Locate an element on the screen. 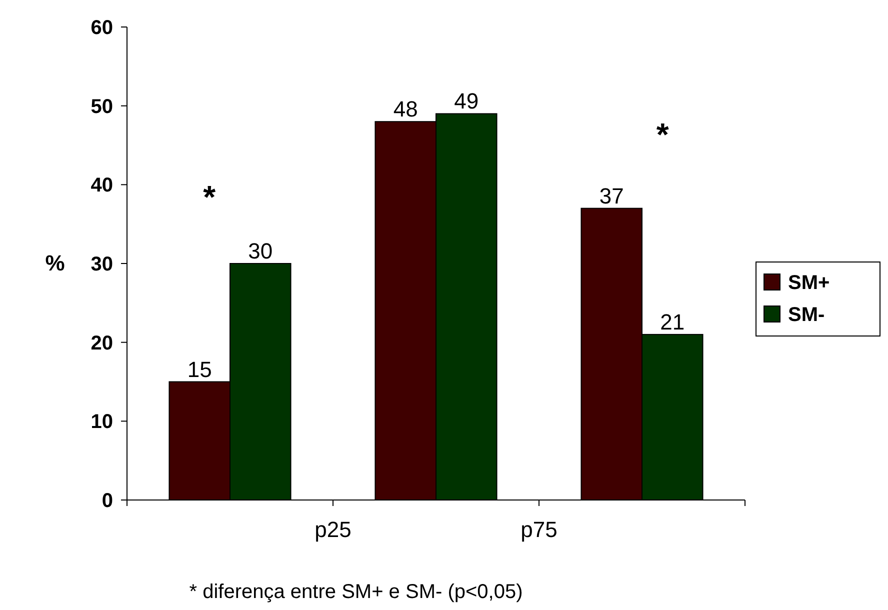 The width and height of the screenshot is (888, 610). y-tick-label: 50 is located at coordinates (101, 107).